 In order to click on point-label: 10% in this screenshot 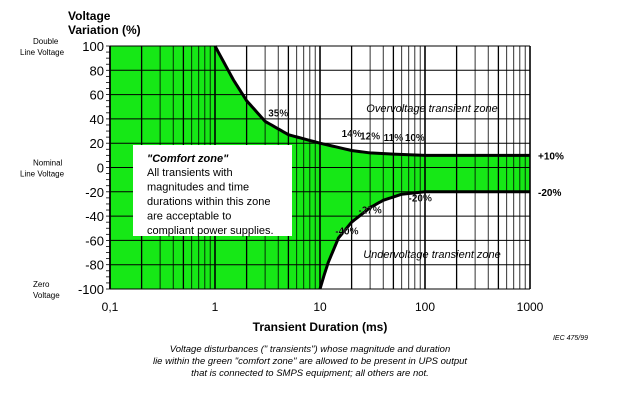, I will do `click(415, 138)`.